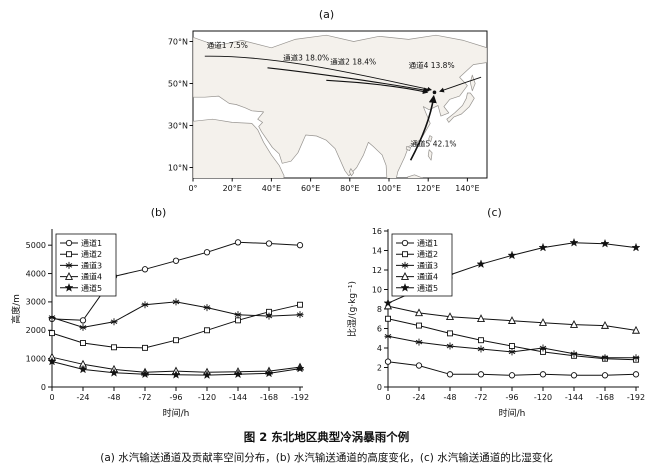 The image size is (653, 475). What do you see at coordinates (467, 188) in the screenshot?
I see `map-x-tick-label: 140°E` at bounding box center [467, 188].